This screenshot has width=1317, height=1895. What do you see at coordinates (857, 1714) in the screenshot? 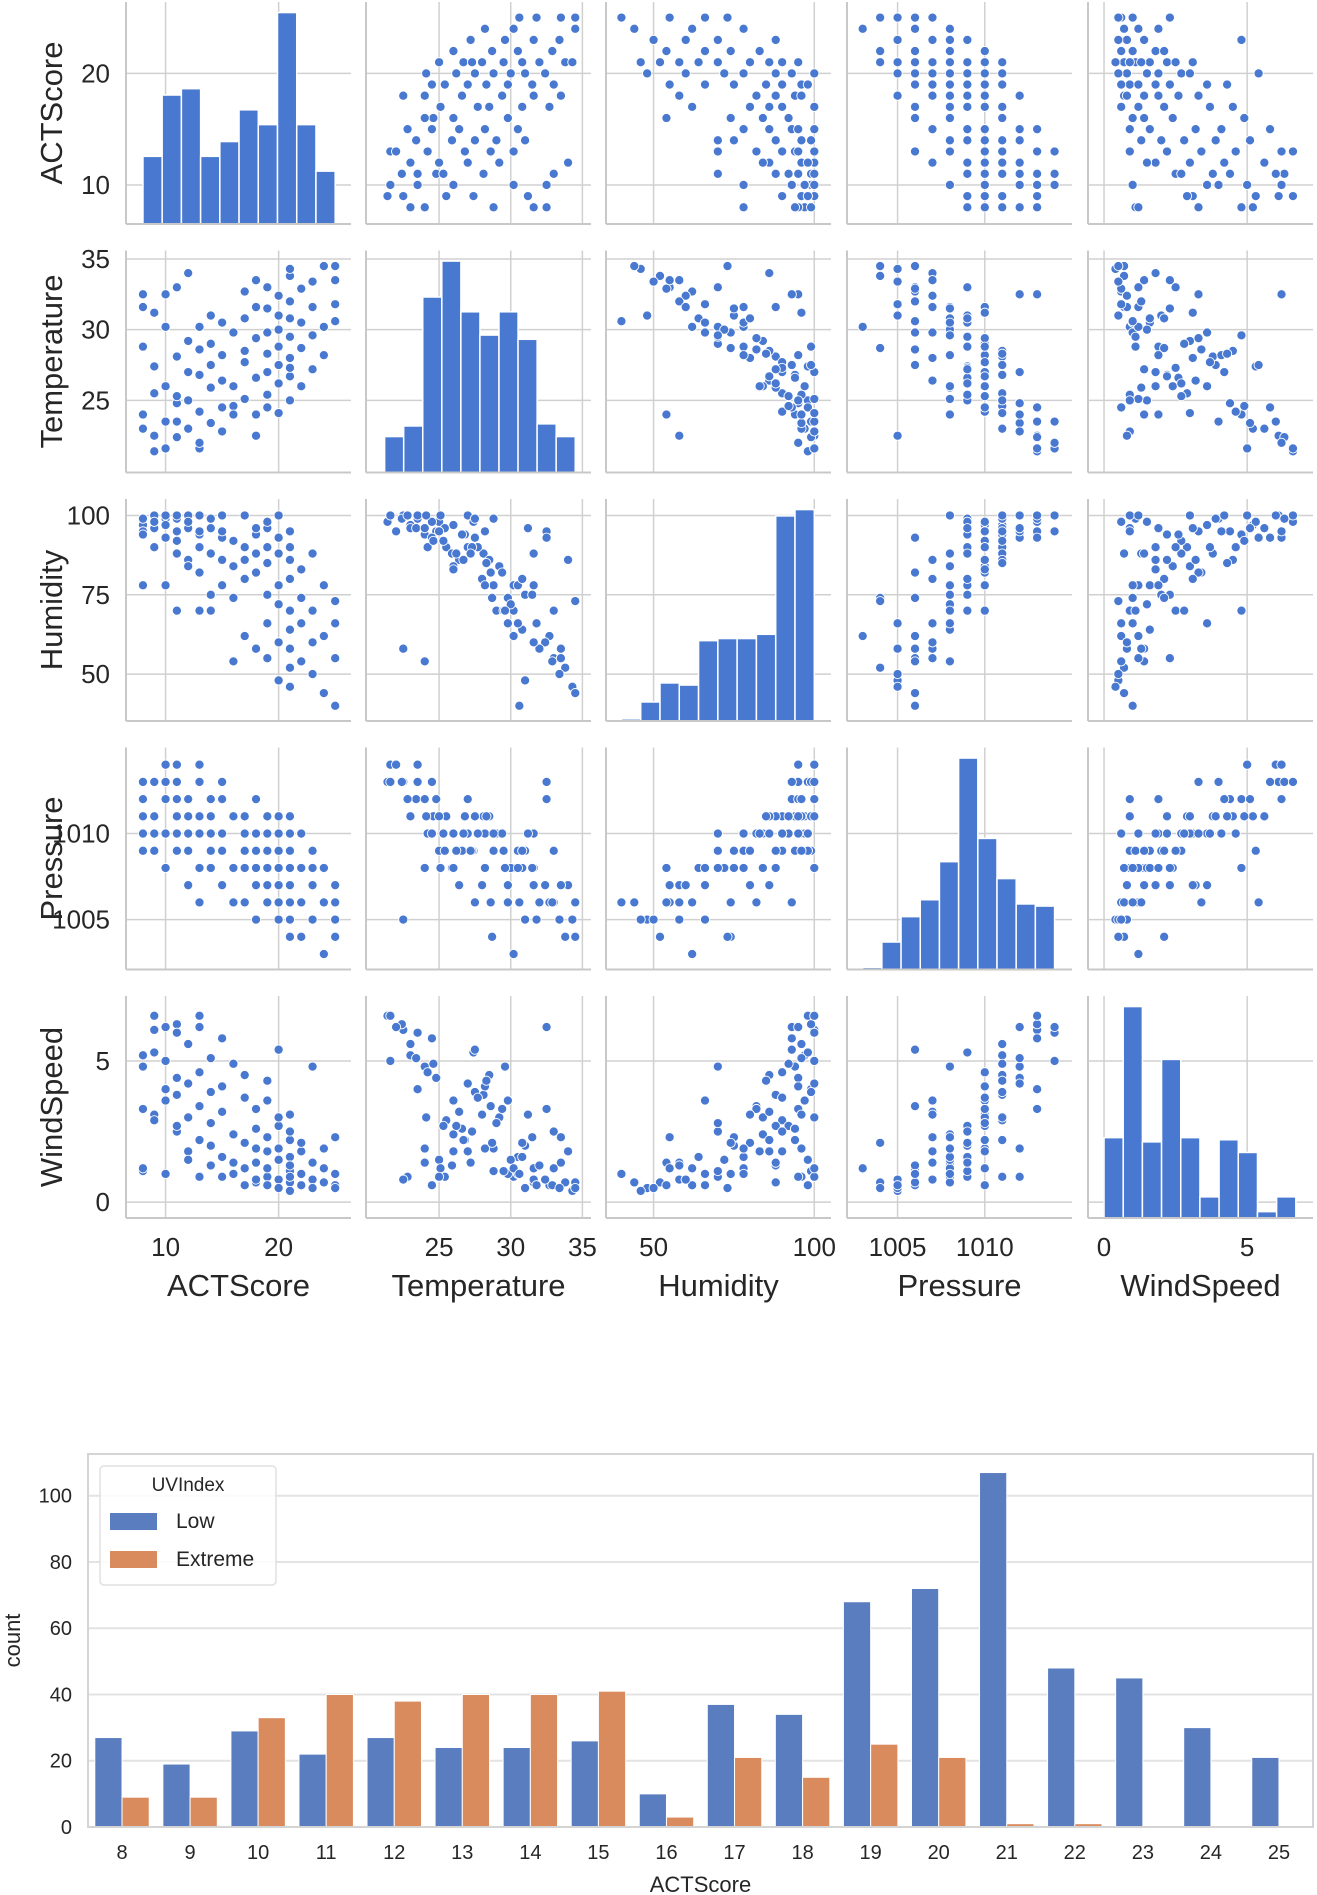
I see `bar-low` at bounding box center [857, 1714].